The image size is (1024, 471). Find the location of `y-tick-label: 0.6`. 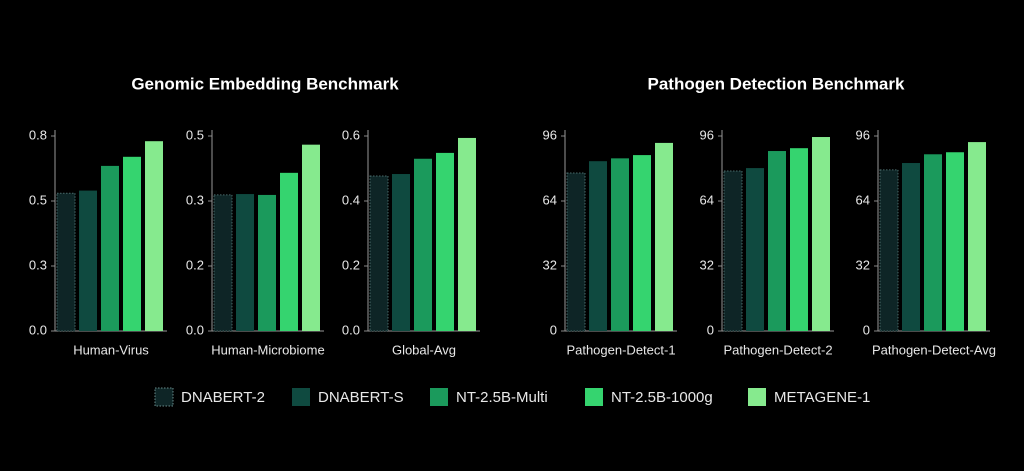

y-tick-label: 0.6 is located at coordinates (351, 134).